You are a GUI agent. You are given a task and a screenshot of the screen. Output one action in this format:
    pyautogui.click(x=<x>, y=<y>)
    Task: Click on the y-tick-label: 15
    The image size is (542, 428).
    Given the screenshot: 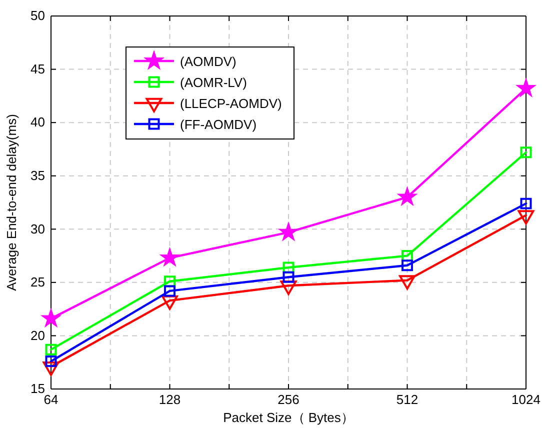 What is the action you would take?
    pyautogui.click(x=37, y=388)
    